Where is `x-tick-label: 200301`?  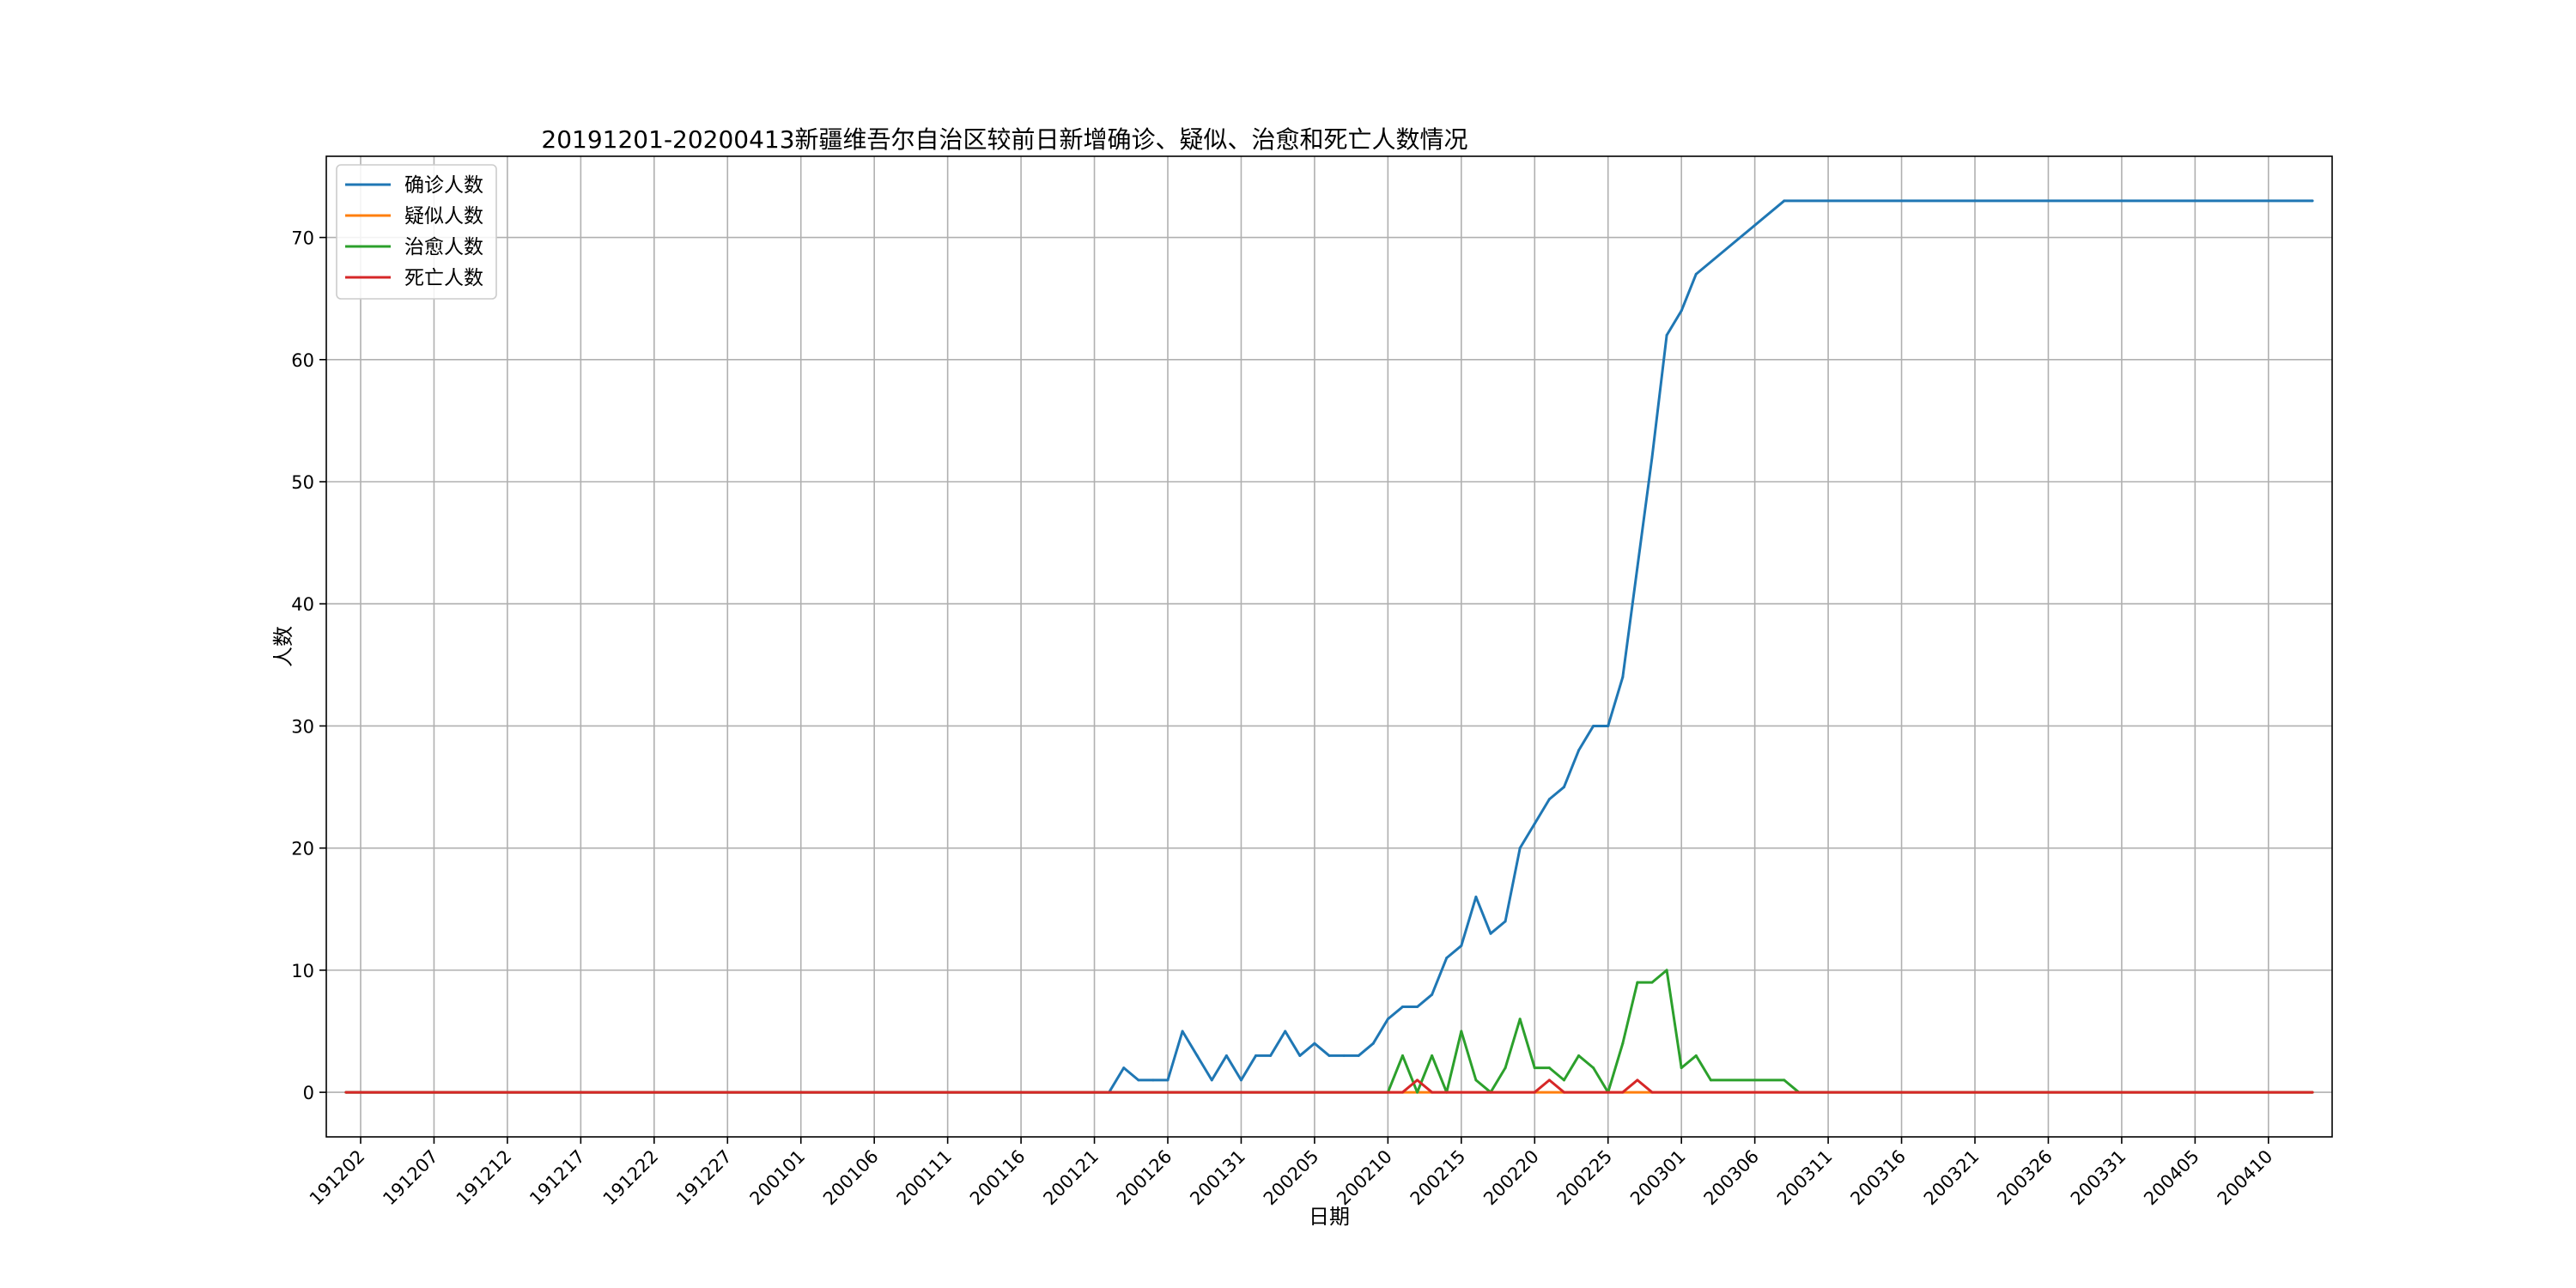
x-tick-label: 200301 is located at coordinates (1658, 1178).